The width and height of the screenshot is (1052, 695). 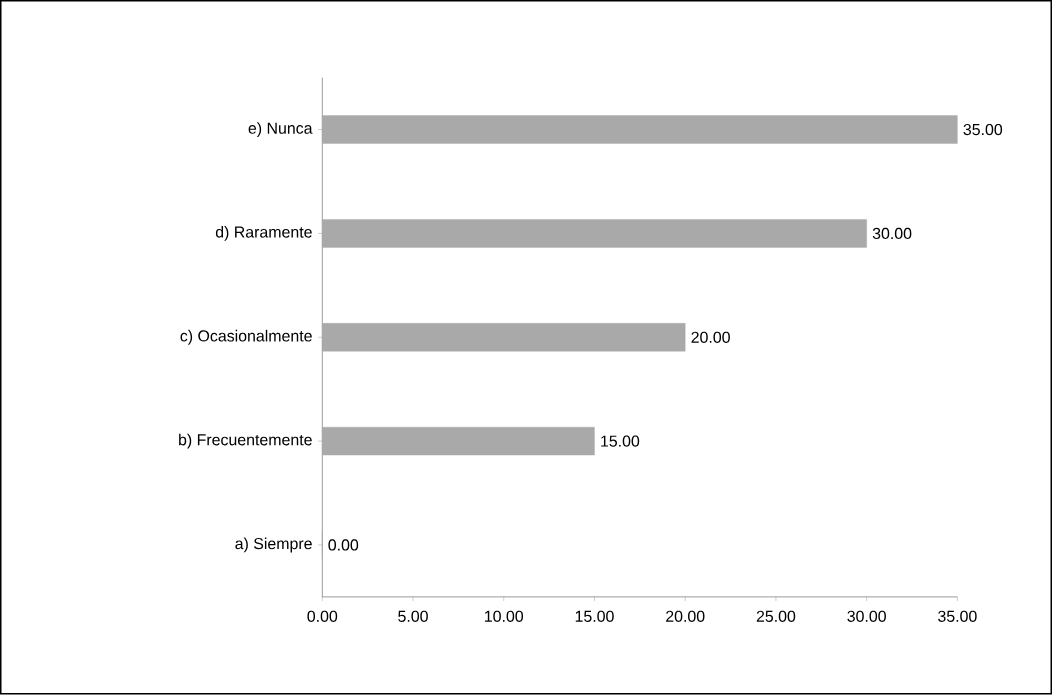 I want to click on y-tick-label: d) Raramente, so click(x=263, y=234).